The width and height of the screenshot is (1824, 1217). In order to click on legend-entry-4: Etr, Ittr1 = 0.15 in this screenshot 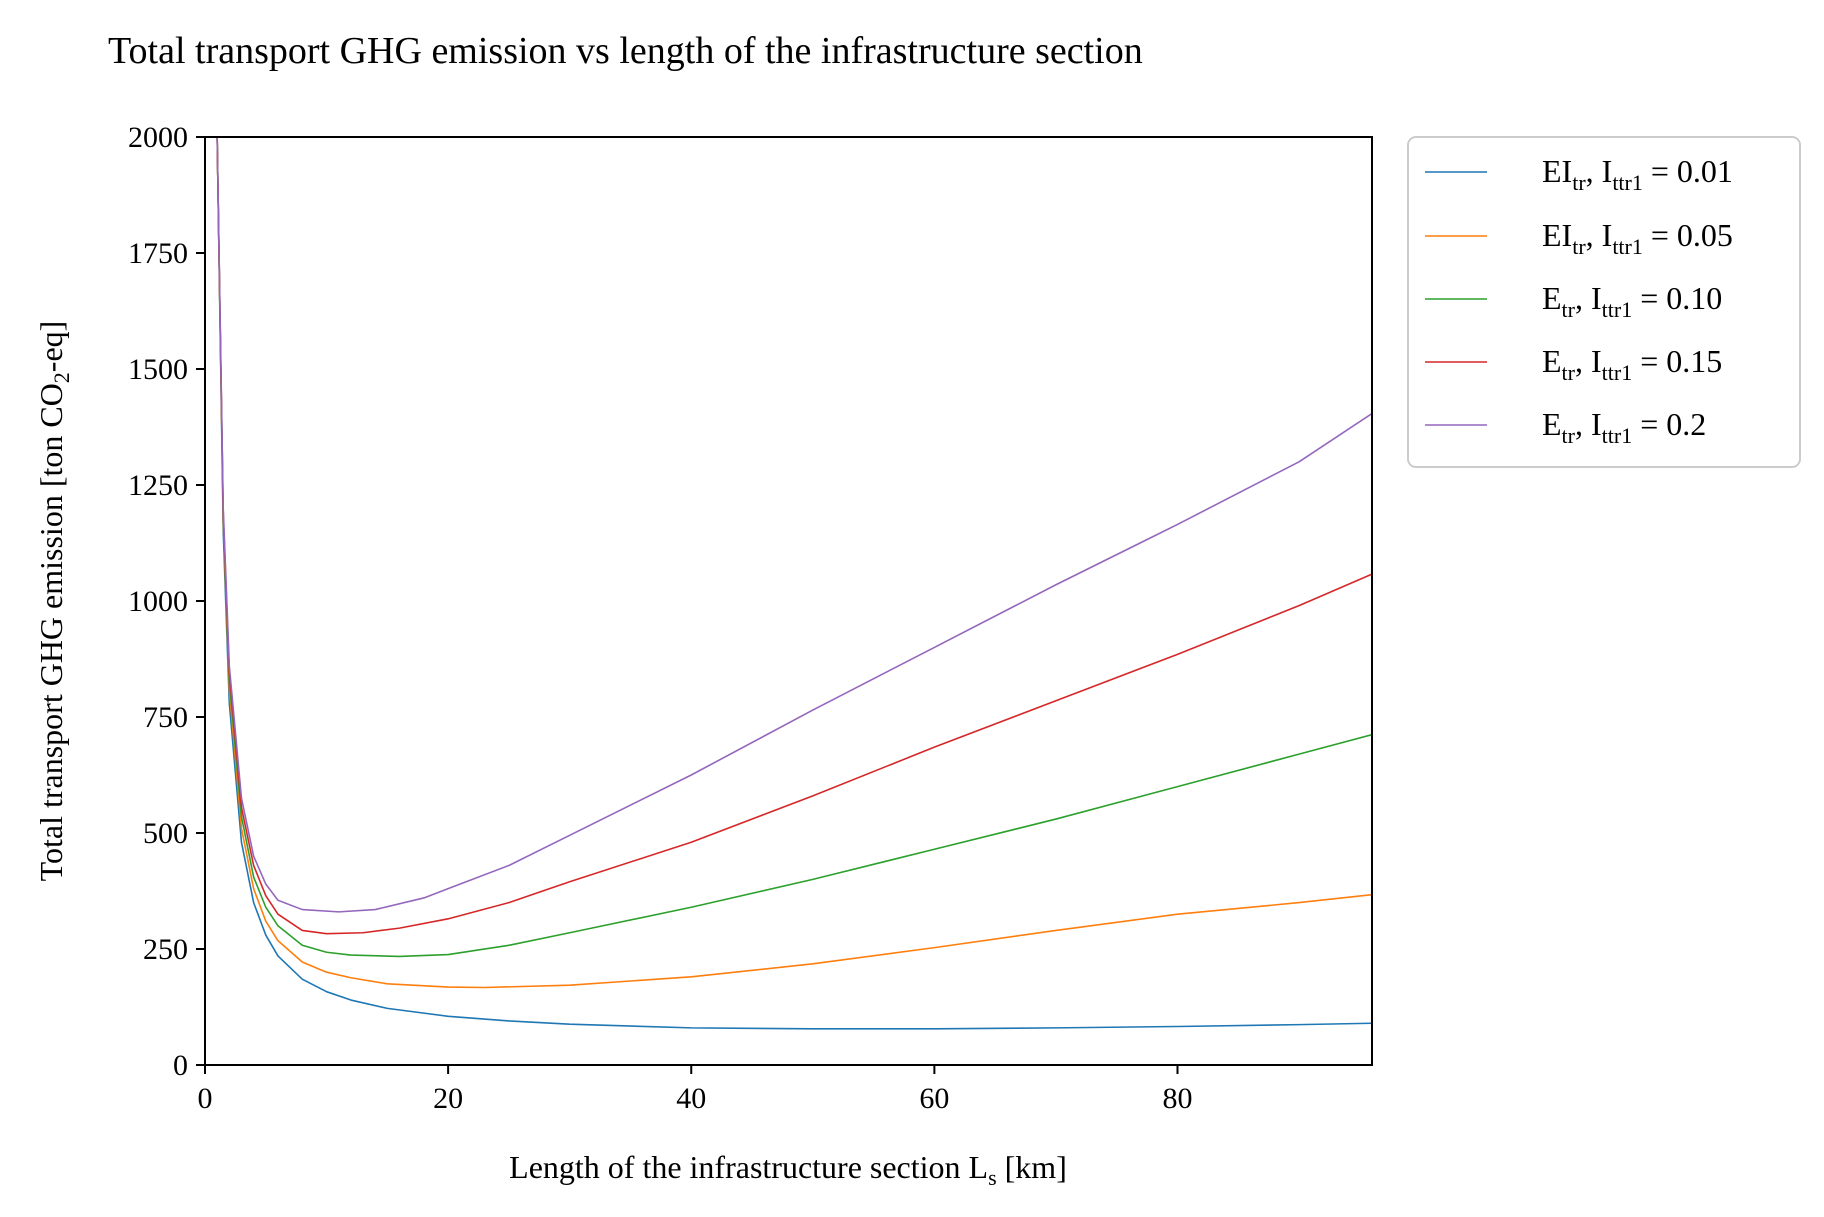, I will do `click(1632, 364)`.